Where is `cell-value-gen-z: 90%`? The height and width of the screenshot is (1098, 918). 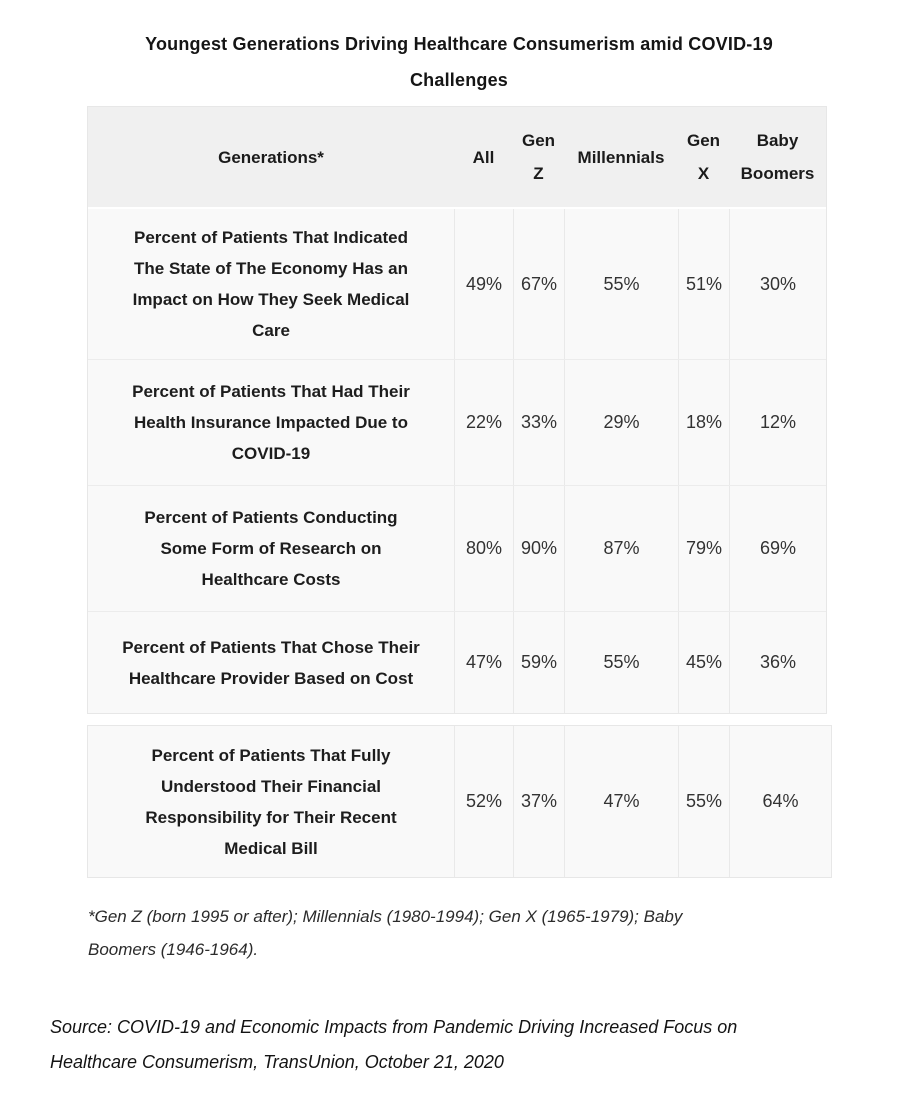 cell-value-gen-z: 90% is located at coordinates (538, 548).